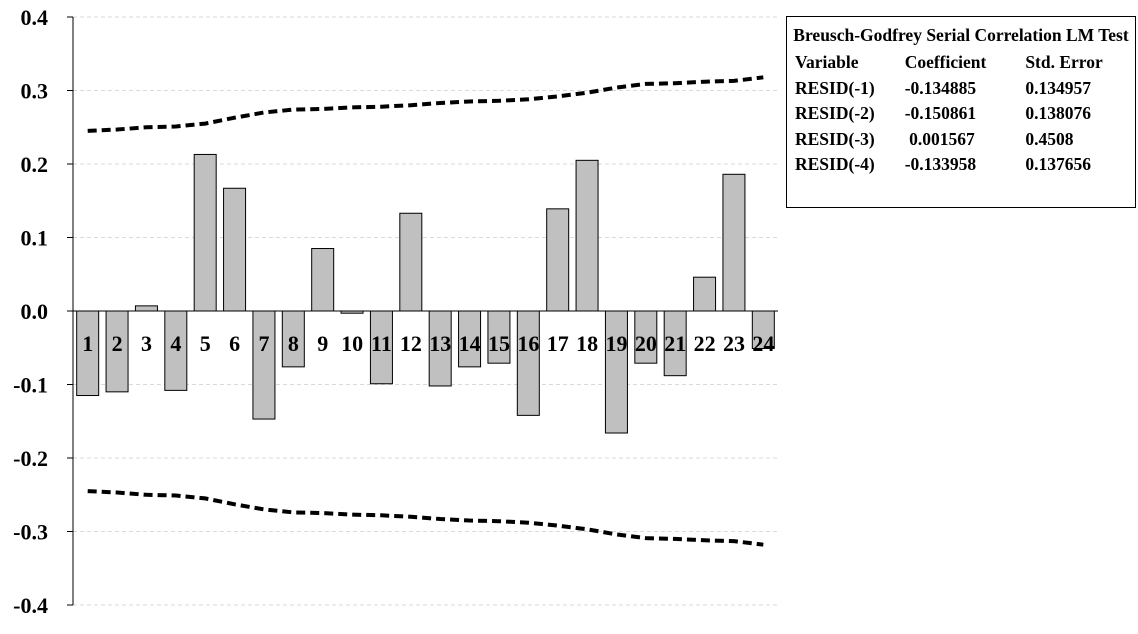 This screenshot has width=1138, height=634. What do you see at coordinates (763, 343) in the screenshot?
I see `x-tick-label: 24` at bounding box center [763, 343].